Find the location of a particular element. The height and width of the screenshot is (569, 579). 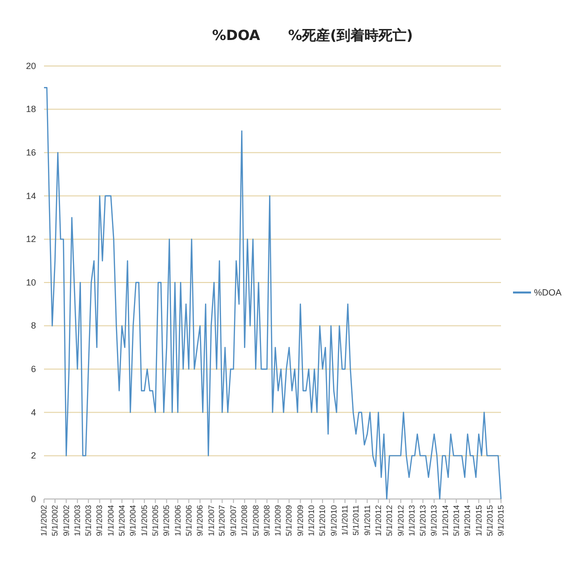

x-tick-label: 5/1/2005 is located at coordinates (155, 520).